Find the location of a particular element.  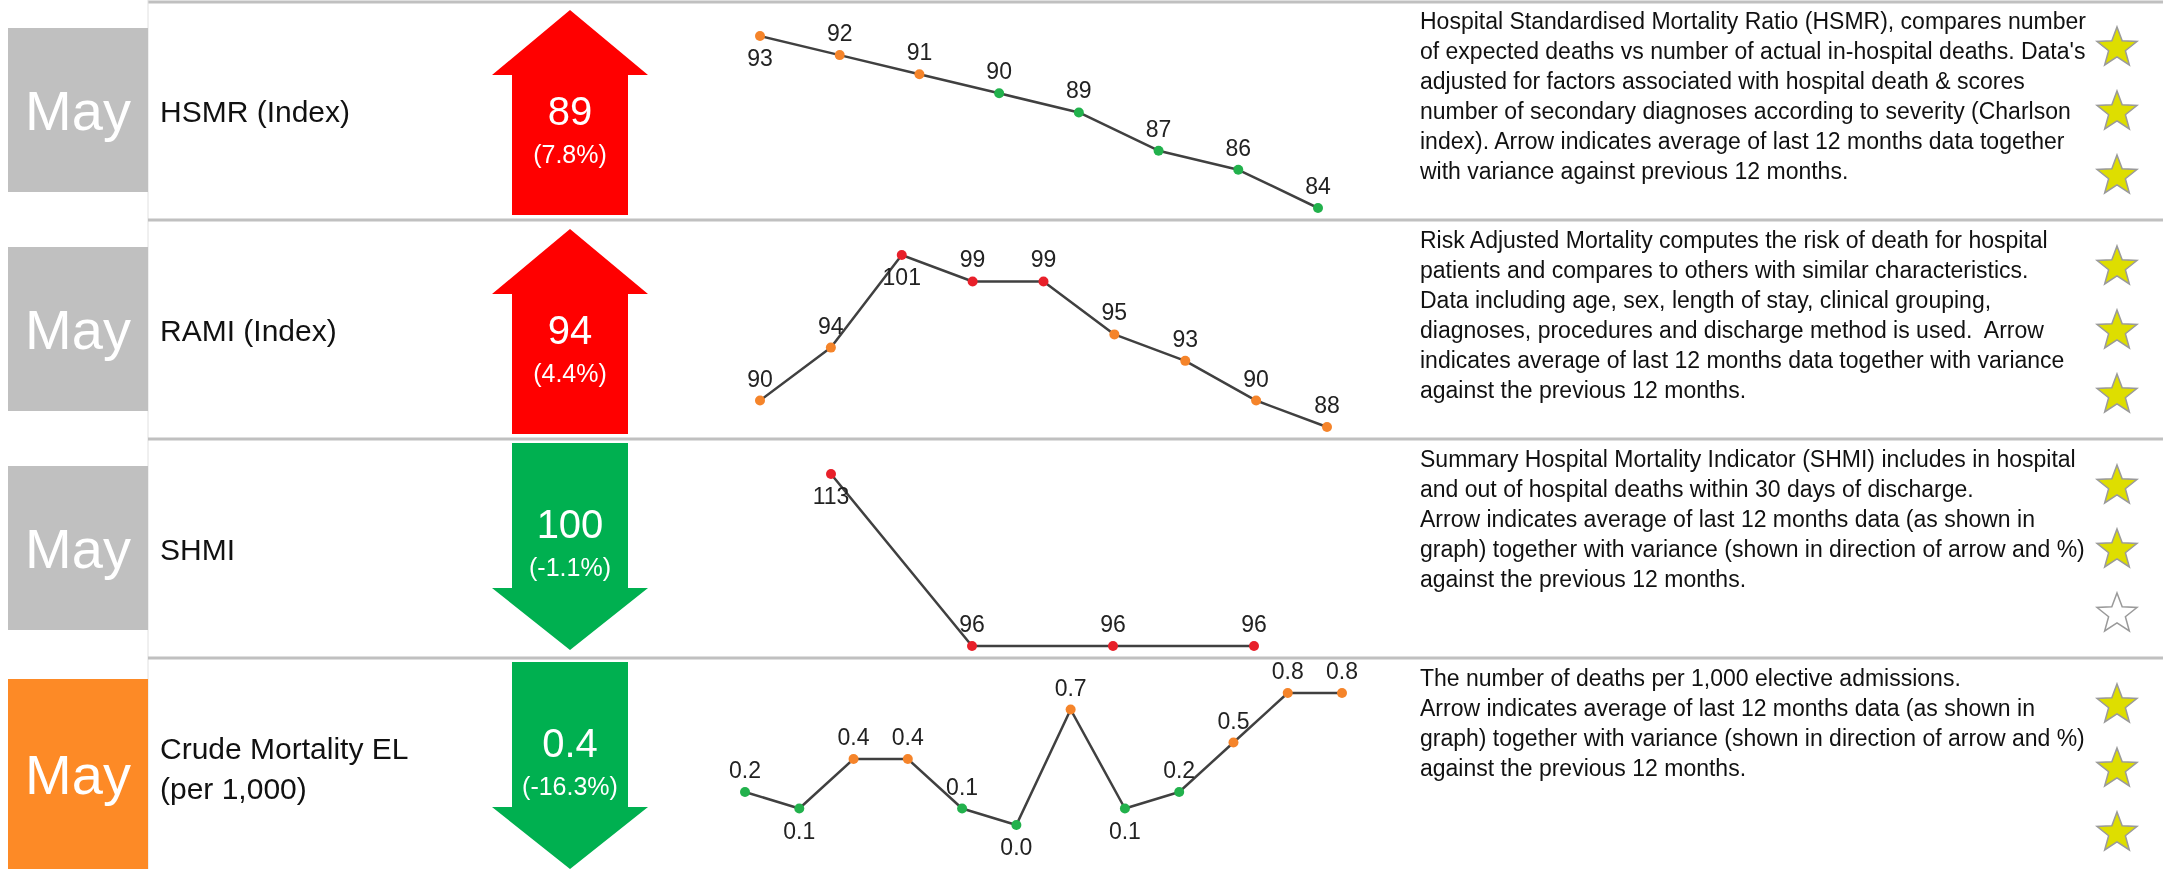

text: Hospital Standardised Mortality Ratio (HSMR), compares number of expected deaths vs number of actual in-hospital deaths. Data's adjusted for factors associated with hospital death & scores number of secondary diagnoses according to severity (Charlson index). Arrow indicates average of last 12 months data together with variance against previous 12 months. is located at coordinates (1753, 96).